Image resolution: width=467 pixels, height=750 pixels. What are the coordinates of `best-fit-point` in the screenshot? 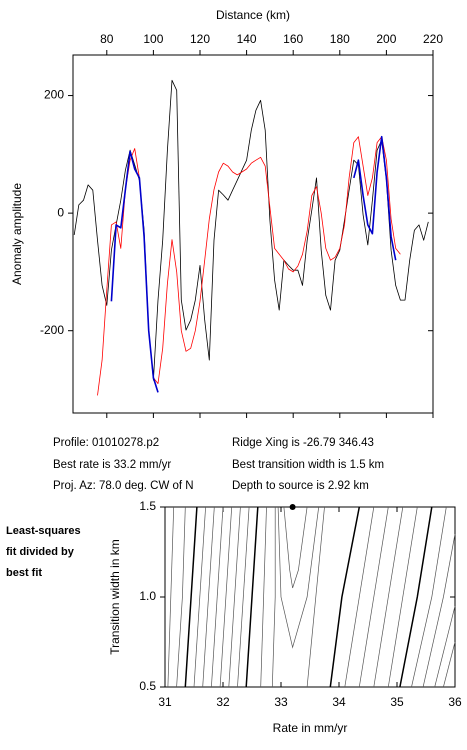 It's located at (292, 507).